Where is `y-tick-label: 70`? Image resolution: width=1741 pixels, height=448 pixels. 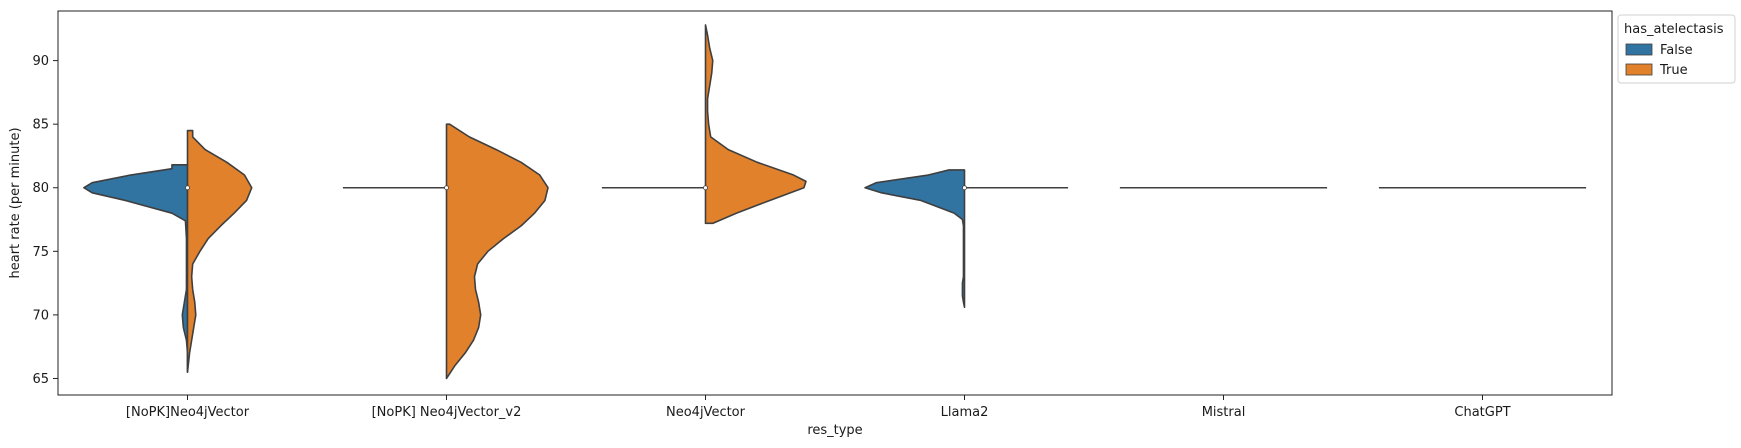 y-tick-label: 70 is located at coordinates (40, 315).